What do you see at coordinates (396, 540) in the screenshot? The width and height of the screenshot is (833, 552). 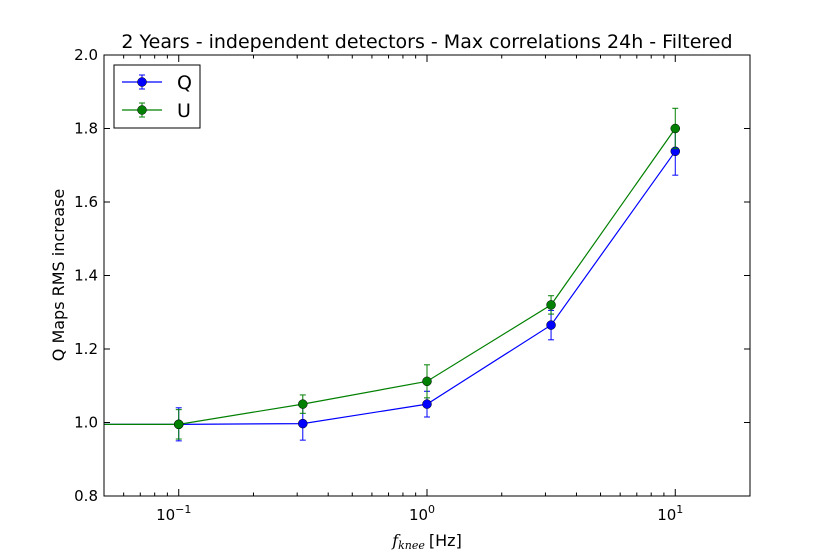 I see `x-axis-title-f: f` at bounding box center [396, 540].